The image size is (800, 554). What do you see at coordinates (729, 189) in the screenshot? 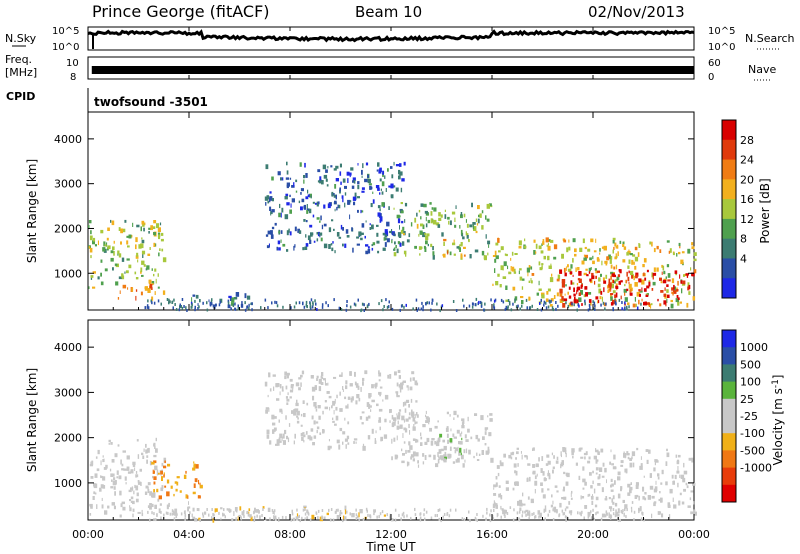
I see `colorbar-swatch` at bounding box center [729, 189].